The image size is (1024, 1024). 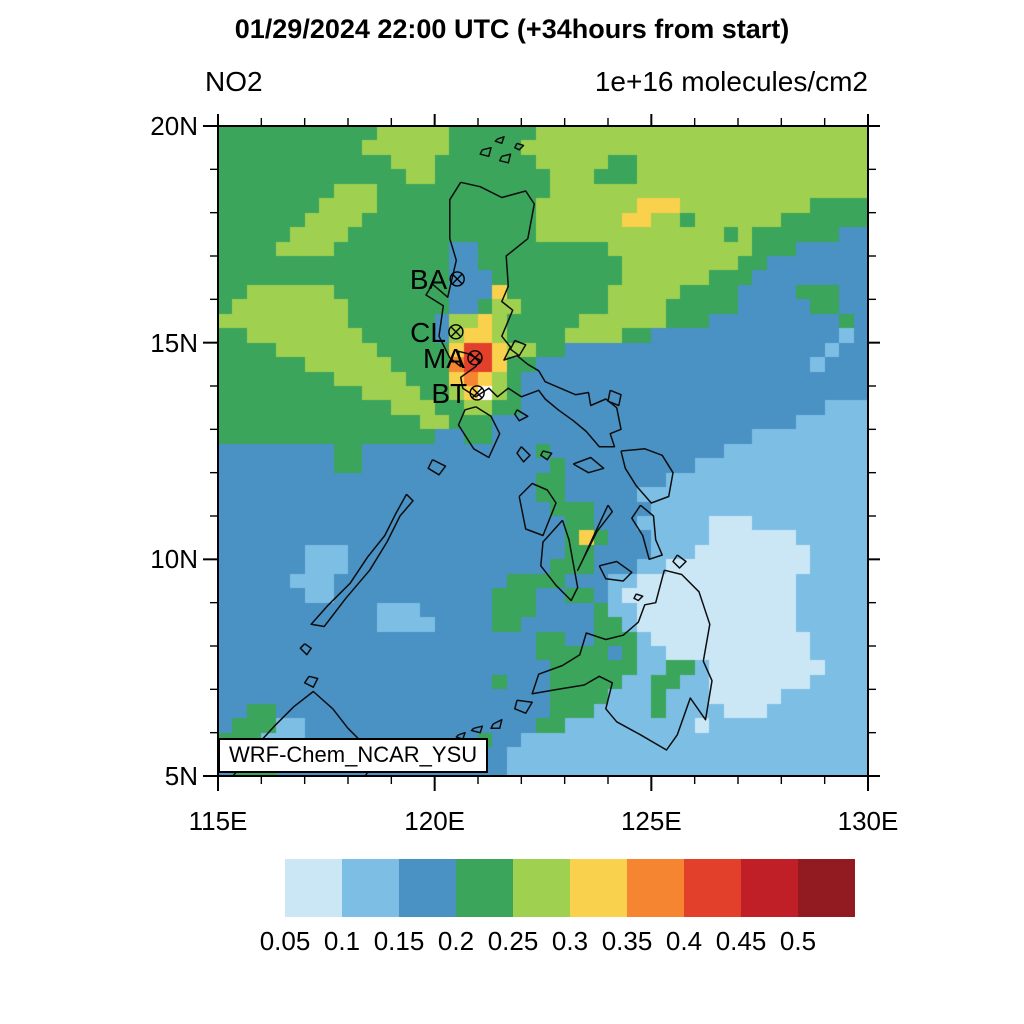 What do you see at coordinates (174, 126) in the screenshot?
I see `lat-tick-label: 20N` at bounding box center [174, 126].